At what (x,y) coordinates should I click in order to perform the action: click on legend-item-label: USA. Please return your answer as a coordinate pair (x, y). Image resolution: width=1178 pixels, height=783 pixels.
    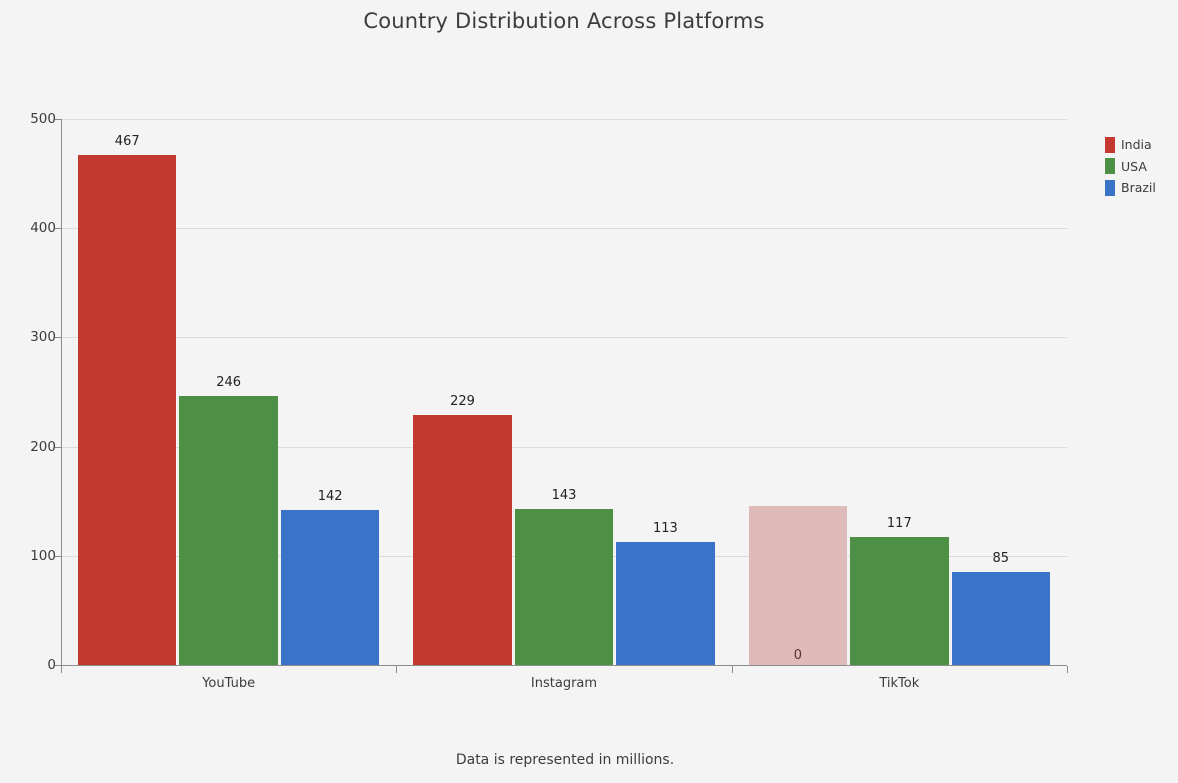
    Looking at the image, I should click on (1134, 166).